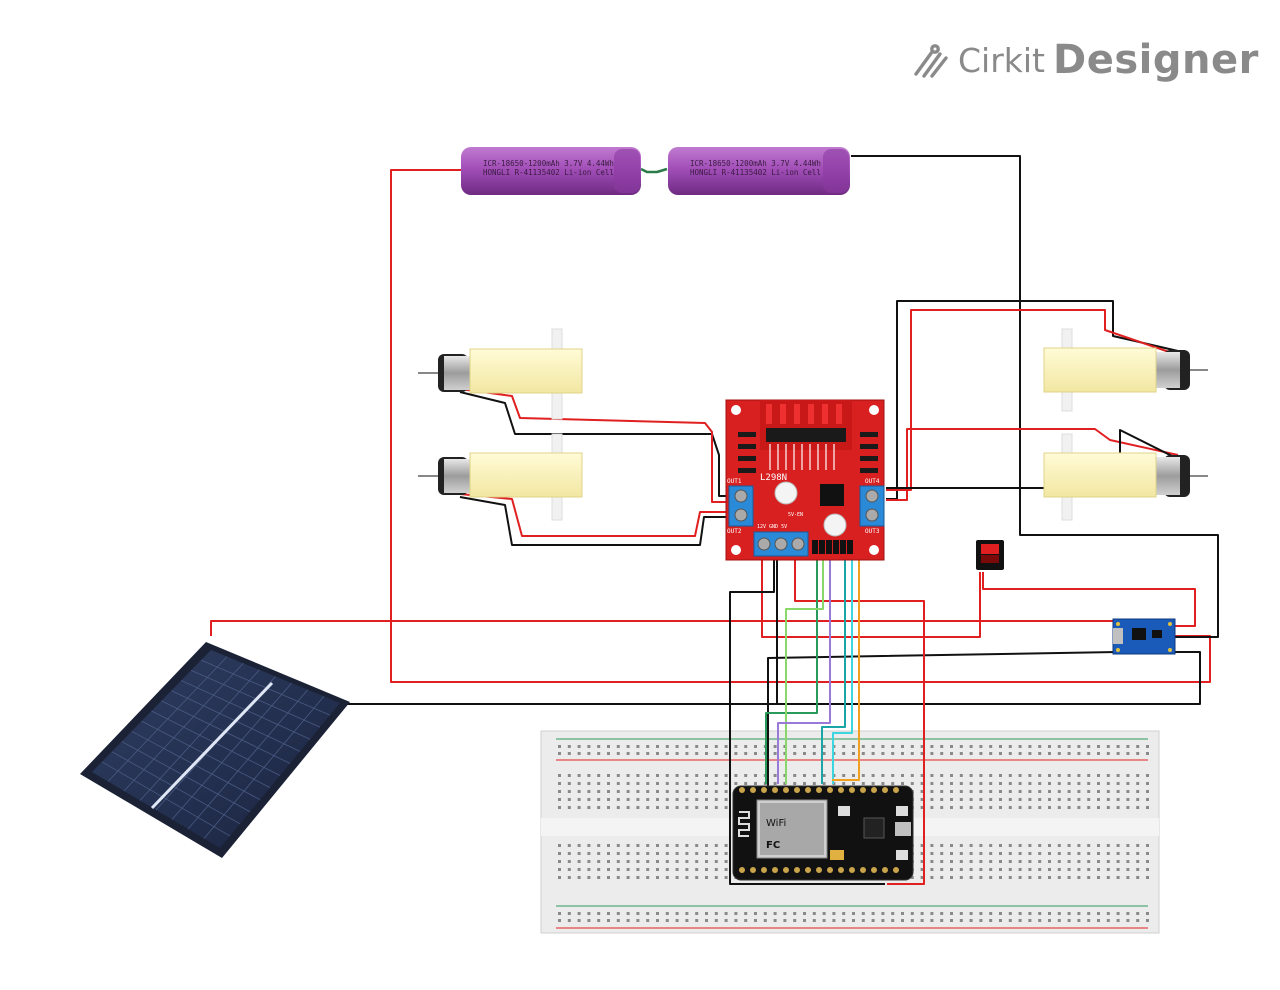 This screenshot has height=990, width=1280. I want to click on cirkit-logo-icon, so click(931, 61).